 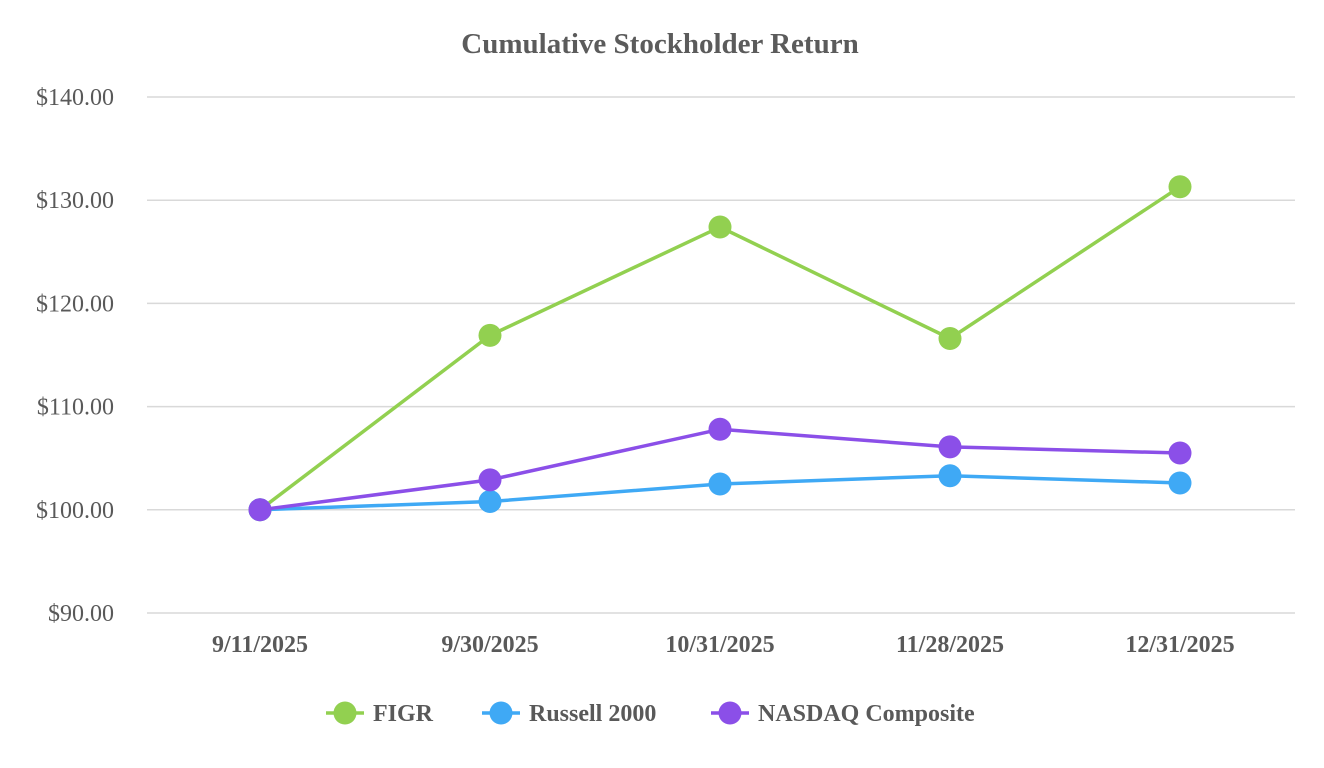 I want to click on series-nasdaq-composite, so click(x=720, y=469).